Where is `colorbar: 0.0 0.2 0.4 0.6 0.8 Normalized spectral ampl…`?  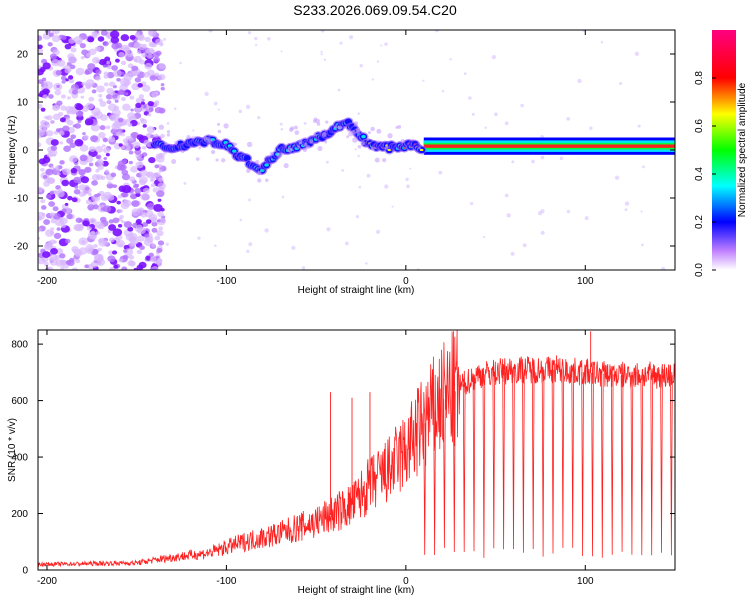
colorbar: 0.0 0.2 0.4 0.6 0.8 Normalized spectral ampl… is located at coordinates (721, 153).